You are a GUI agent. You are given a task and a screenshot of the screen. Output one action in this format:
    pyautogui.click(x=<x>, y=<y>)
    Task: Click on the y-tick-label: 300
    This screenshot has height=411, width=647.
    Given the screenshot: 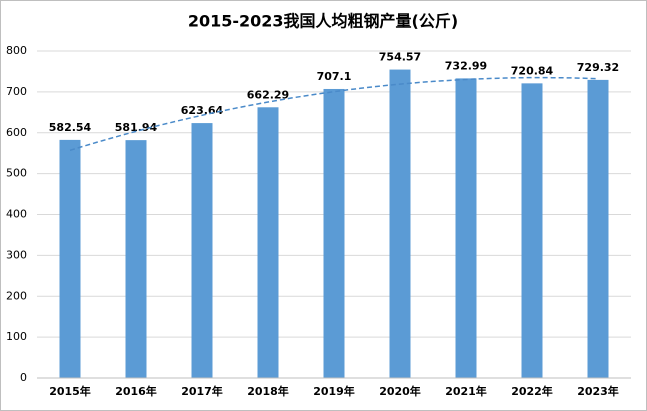 What is the action you would take?
    pyautogui.click(x=16, y=254)
    